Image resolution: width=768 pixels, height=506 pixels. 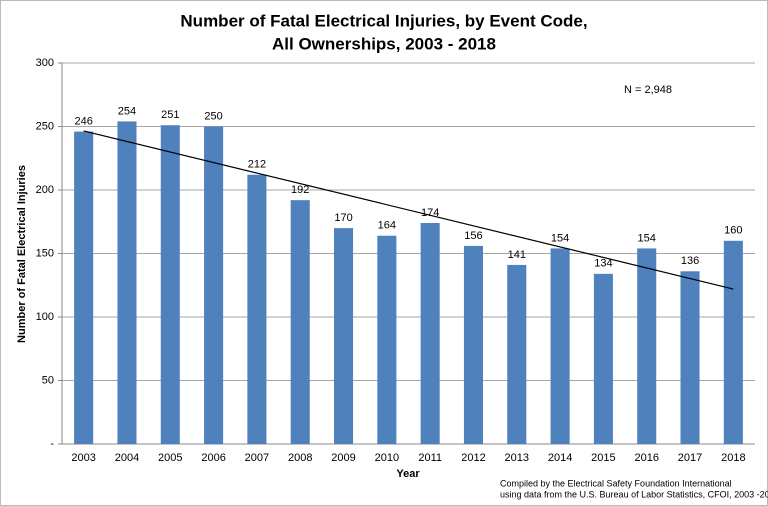 I want to click on value-label: 160, so click(x=733, y=231).